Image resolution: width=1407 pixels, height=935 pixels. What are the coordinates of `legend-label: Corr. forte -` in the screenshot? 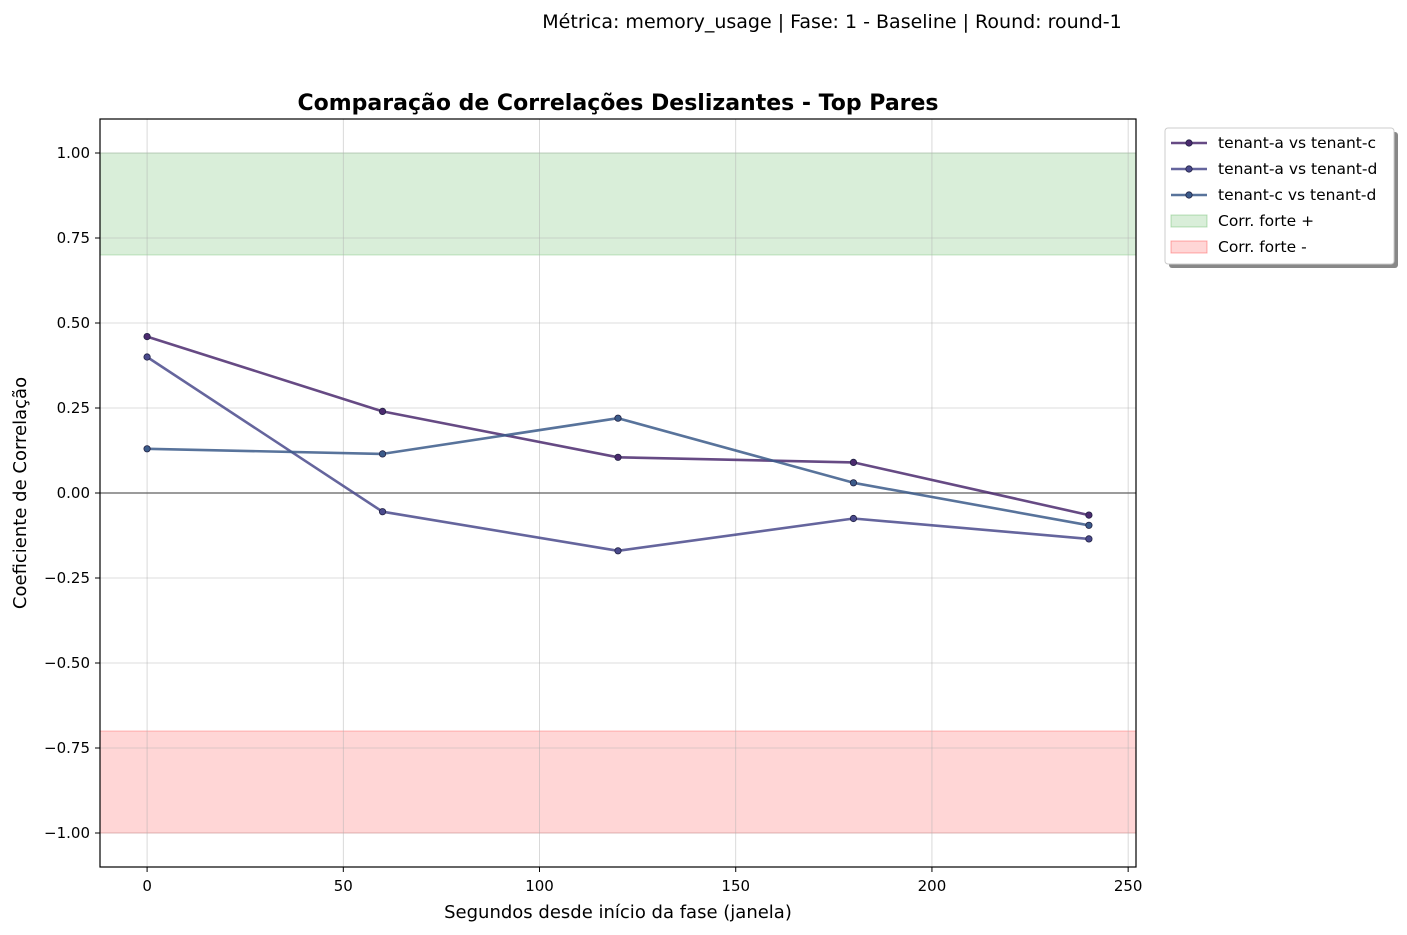 It's located at (1262, 247).